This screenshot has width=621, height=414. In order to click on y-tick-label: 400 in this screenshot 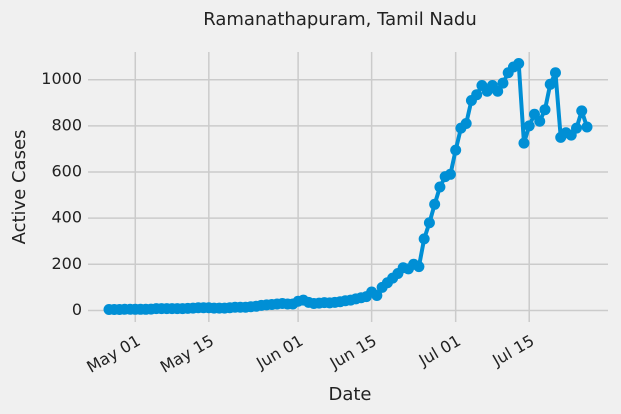, I will do `click(66, 217)`.